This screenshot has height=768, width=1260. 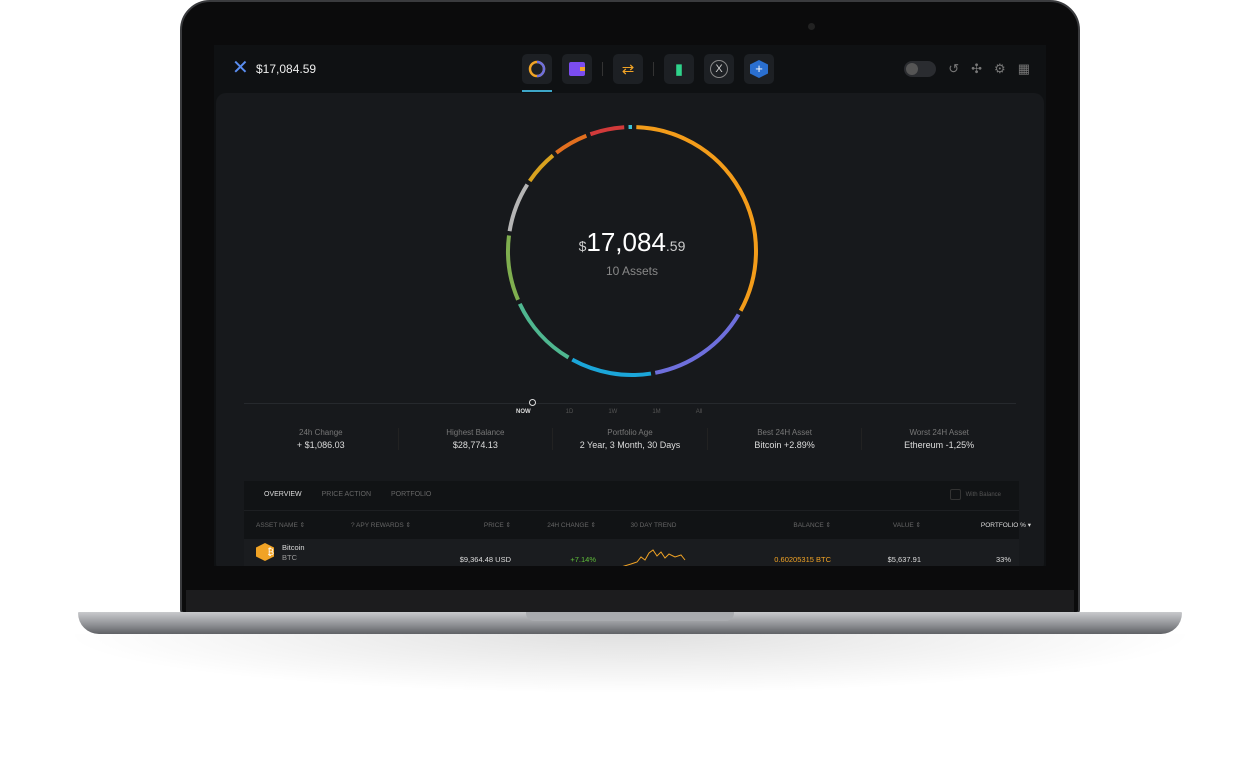 What do you see at coordinates (759, 69) in the screenshot?
I see `plus-app-icon: +` at bounding box center [759, 69].